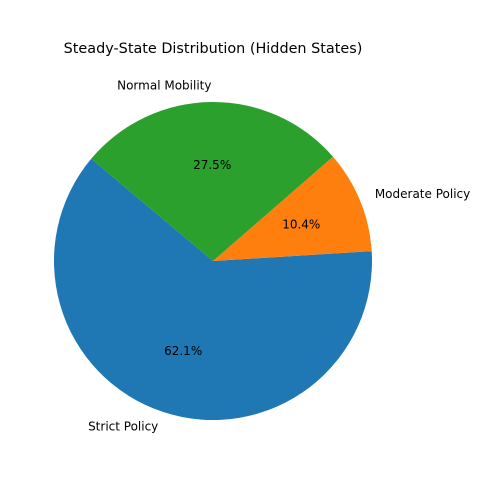  Describe the element at coordinates (301, 224) in the screenshot. I see `slice-percent-moderate-policy: 10.4%` at that location.